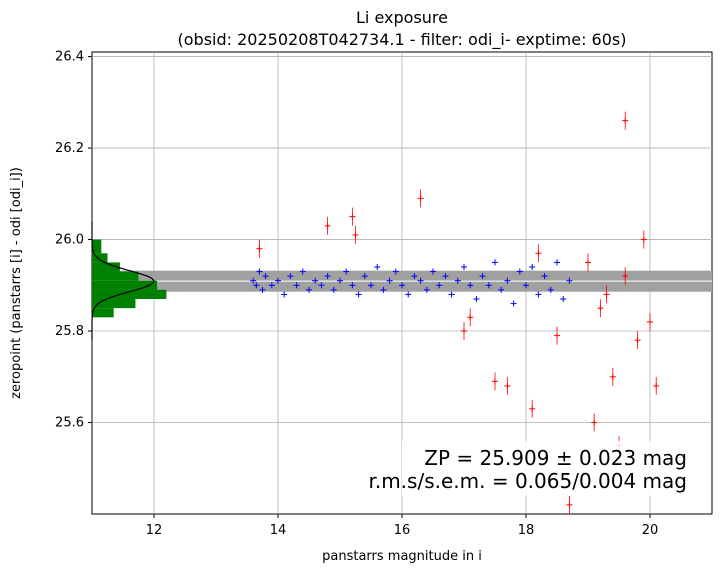  Describe the element at coordinates (154, 530) in the screenshot. I see `x-tick-label: 12` at that location.